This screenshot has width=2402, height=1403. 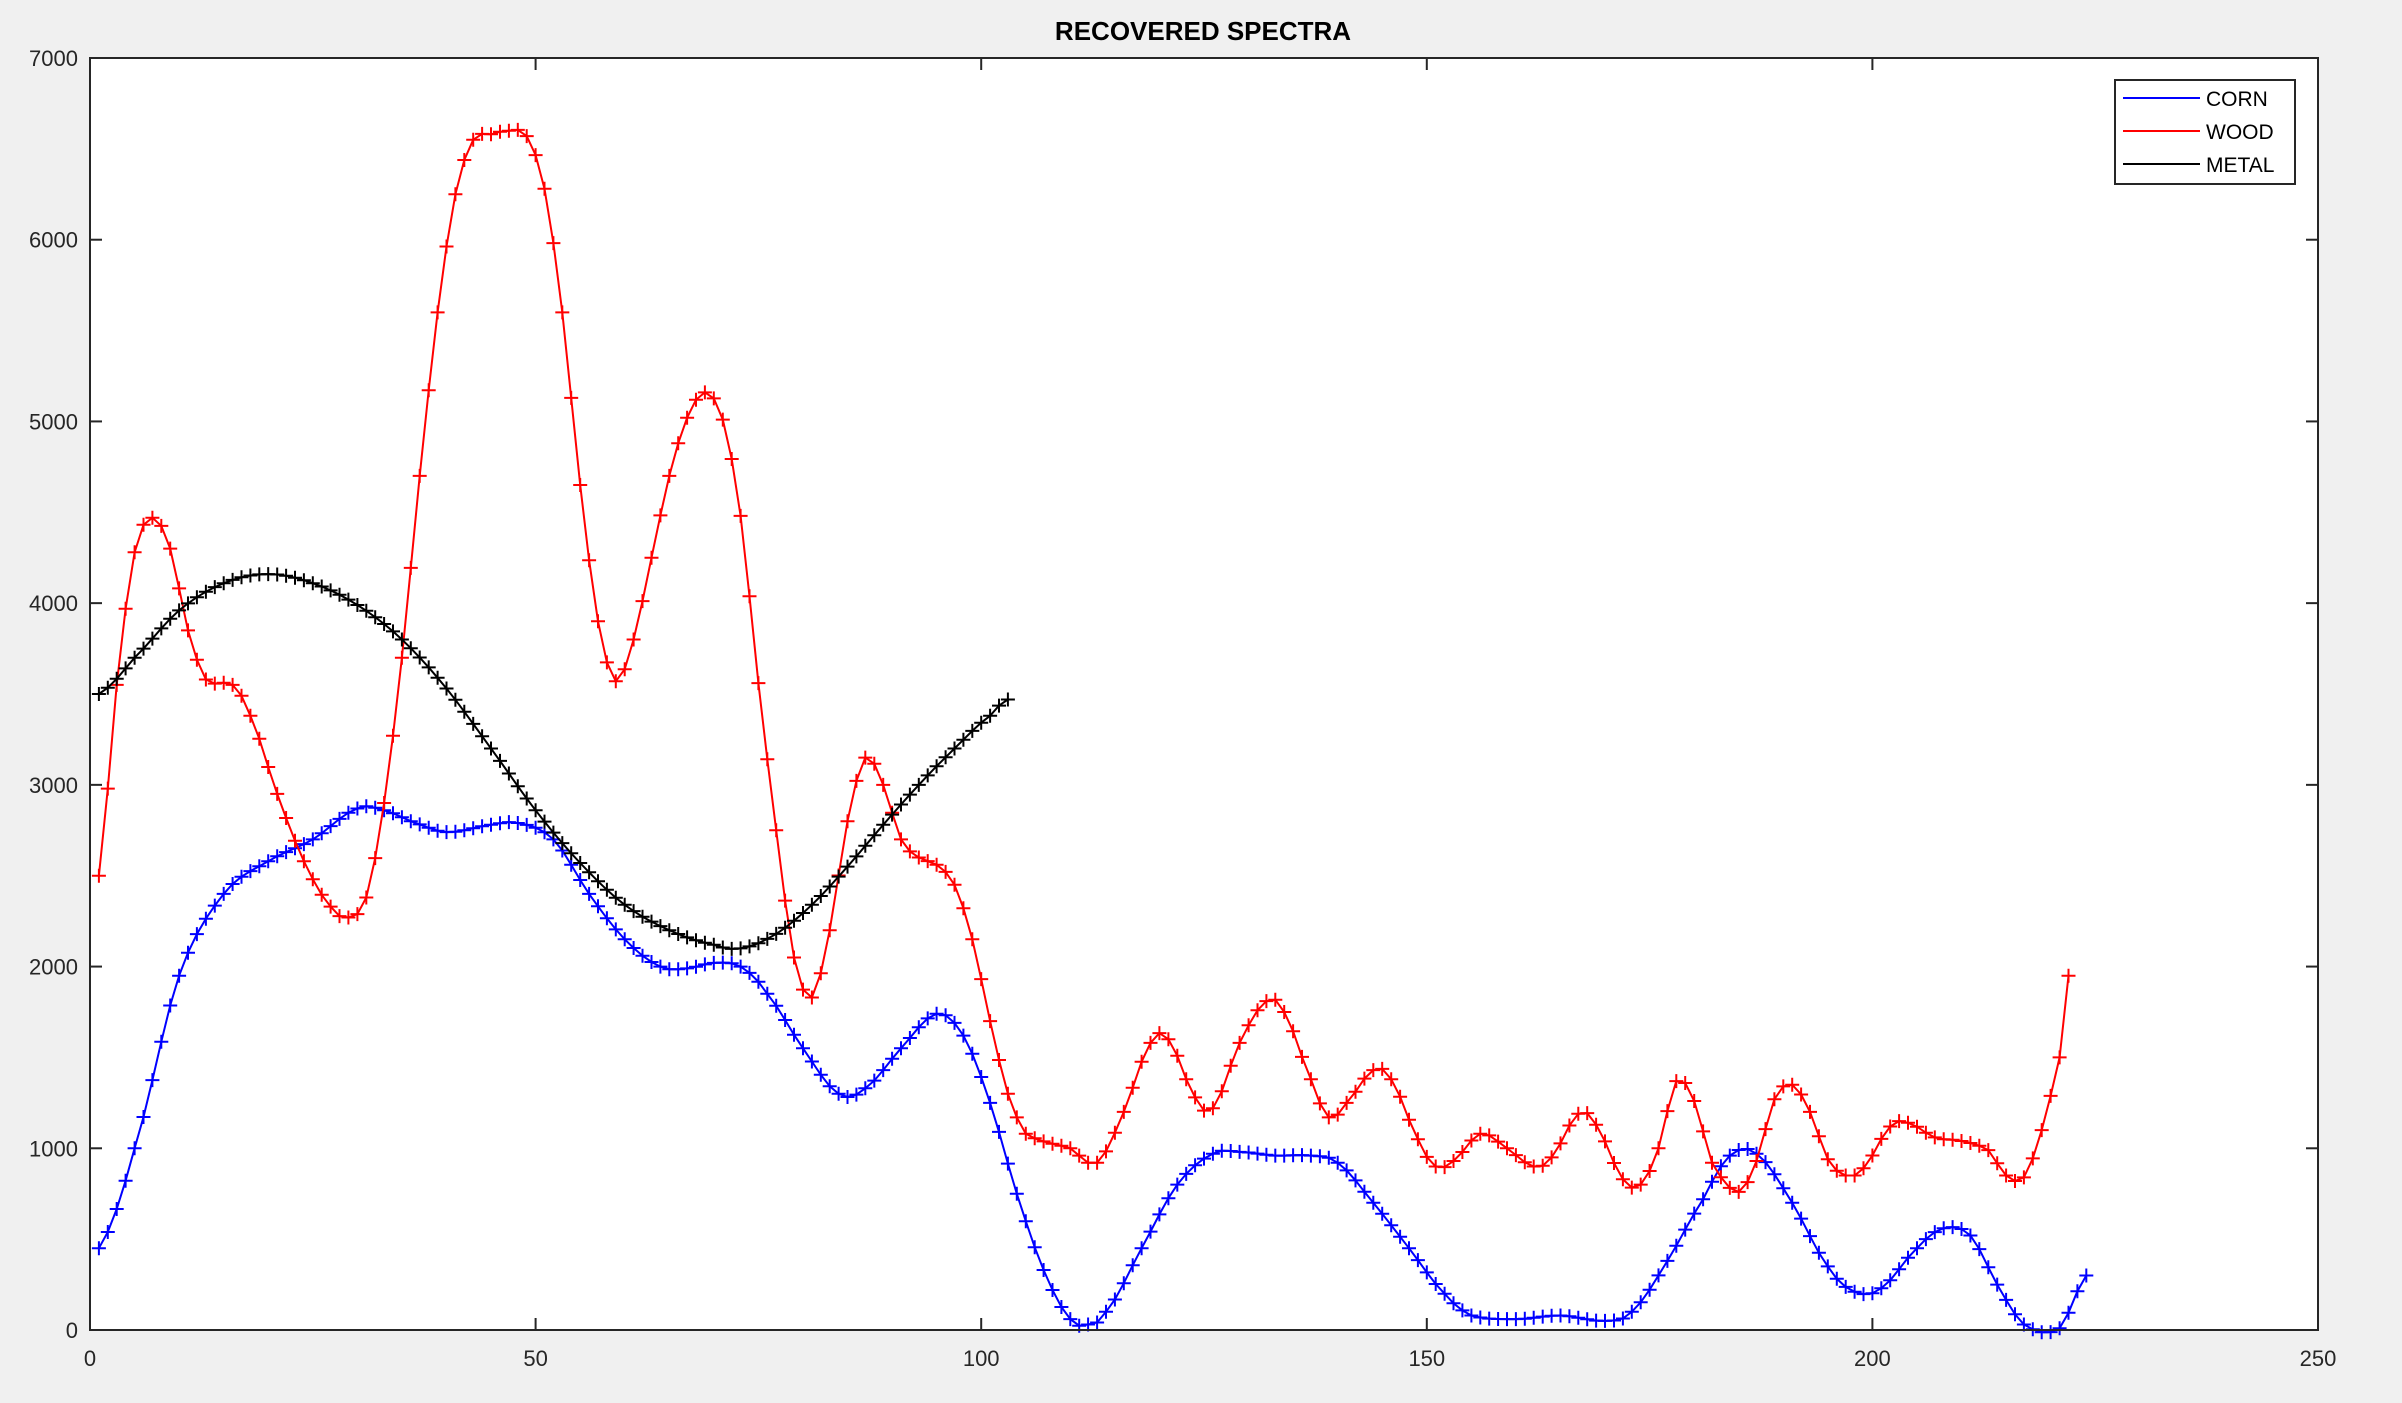 I want to click on legend-label-metal: METAL, so click(x=2240, y=165).